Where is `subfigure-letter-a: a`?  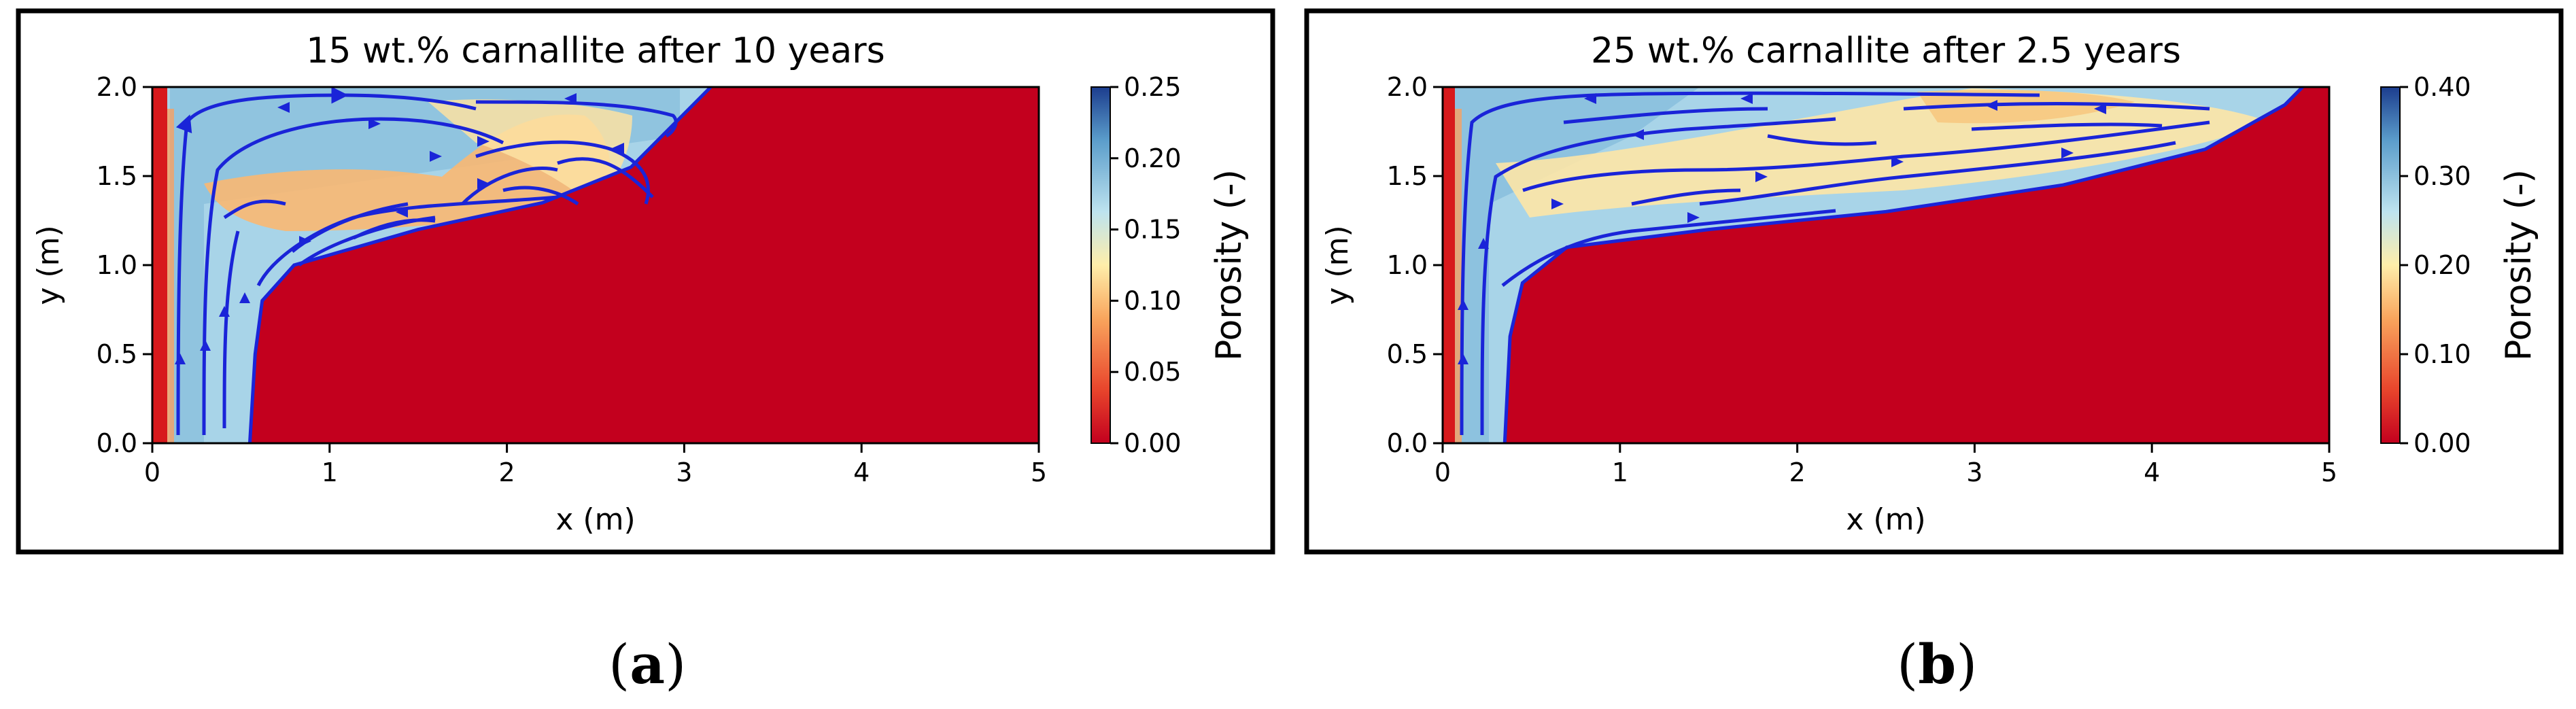
subfigure-letter-a: a is located at coordinates (648, 664).